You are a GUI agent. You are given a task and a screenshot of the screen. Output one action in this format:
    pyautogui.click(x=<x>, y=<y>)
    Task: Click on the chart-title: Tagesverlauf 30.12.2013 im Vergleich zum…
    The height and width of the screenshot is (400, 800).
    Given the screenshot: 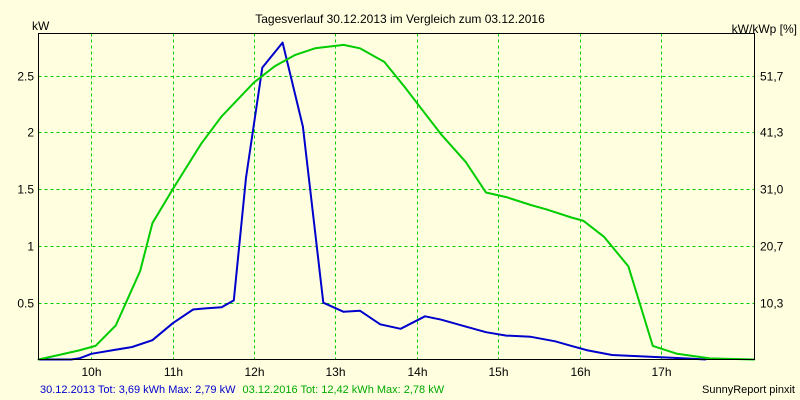 What is the action you would take?
    pyautogui.click(x=400, y=19)
    